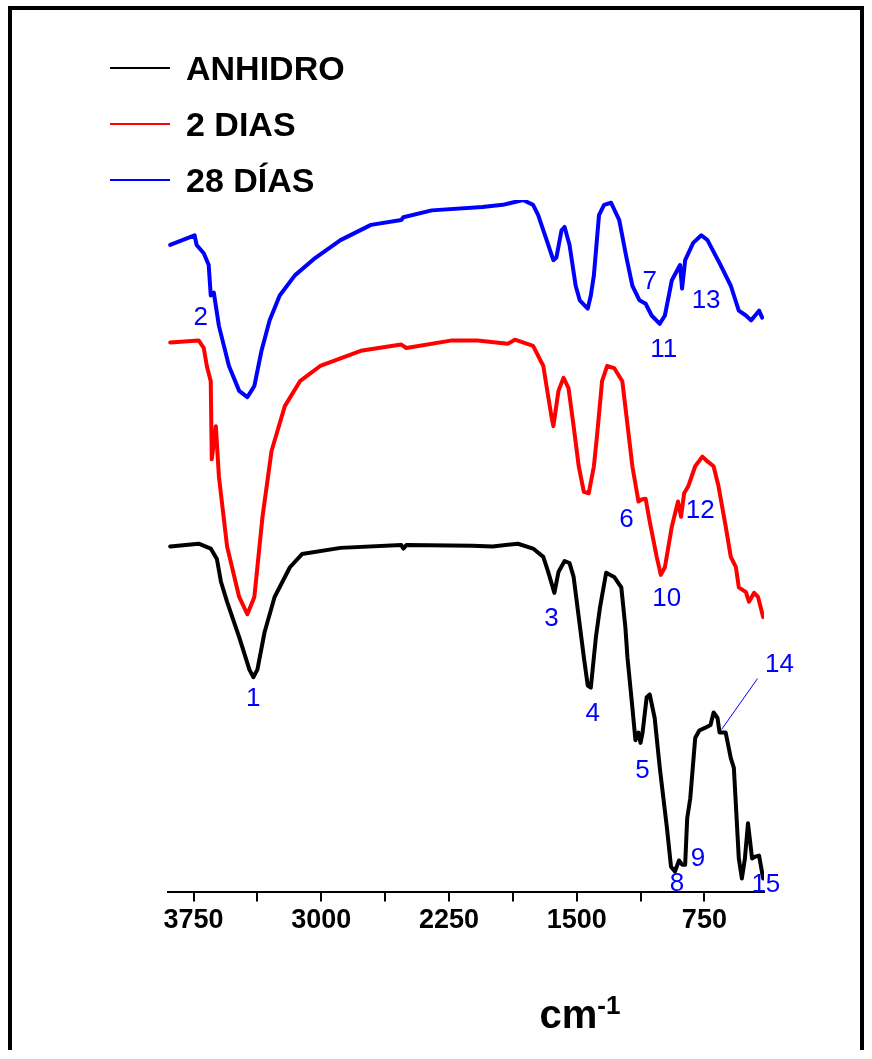 This screenshot has height=1059, width=872. I want to click on annotation: 1, so click(253, 697).